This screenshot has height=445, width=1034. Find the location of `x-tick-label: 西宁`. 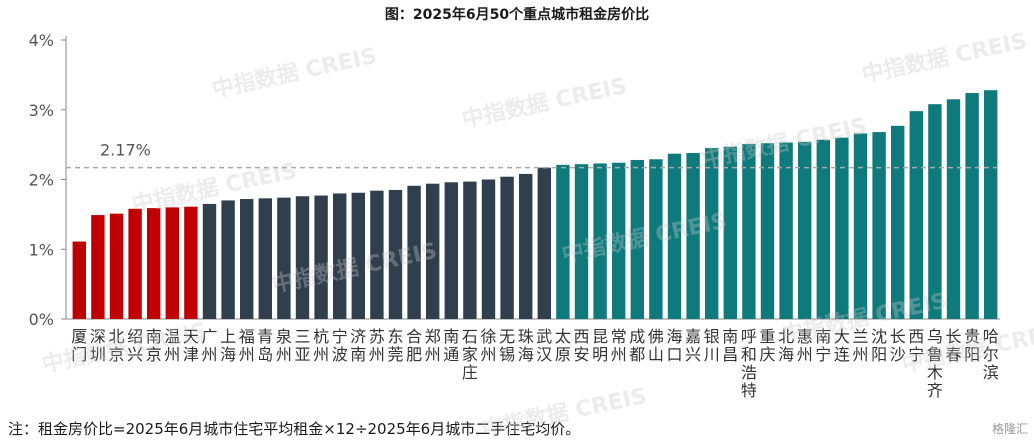

x-tick-label: 西宁 is located at coordinates (916, 345).